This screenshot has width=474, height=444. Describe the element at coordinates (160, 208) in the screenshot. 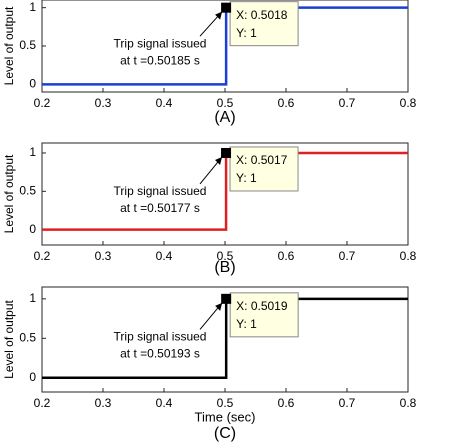

I see `annotation: at t =0.50177 s` at that location.